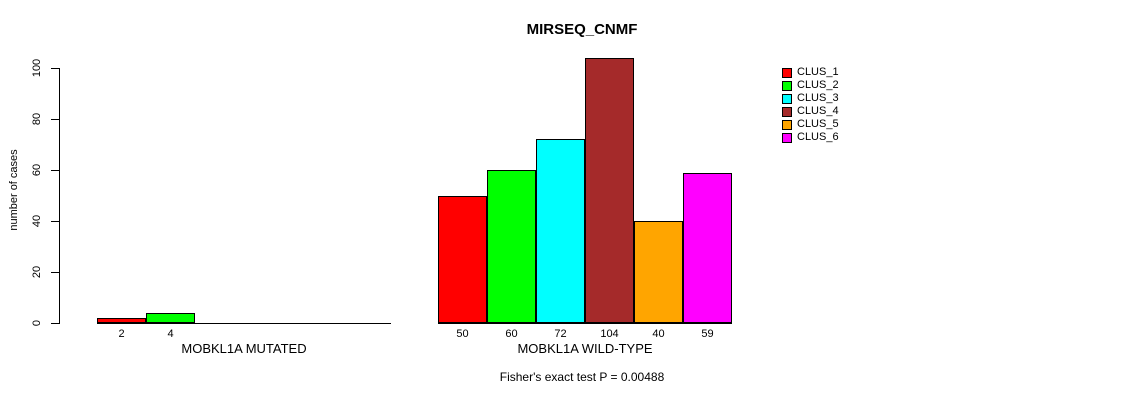 The image size is (1140, 400). I want to click on bar-value-label: 104, so click(609, 334).